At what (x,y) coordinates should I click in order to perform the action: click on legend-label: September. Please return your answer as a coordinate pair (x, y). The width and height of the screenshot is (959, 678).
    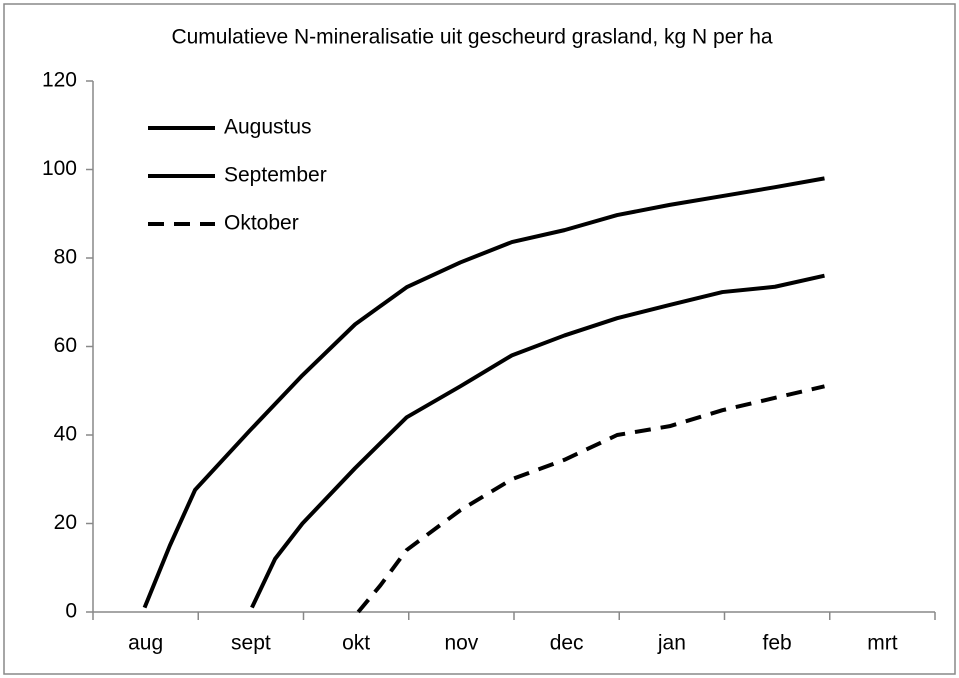
    Looking at the image, I should click on (275, 175).